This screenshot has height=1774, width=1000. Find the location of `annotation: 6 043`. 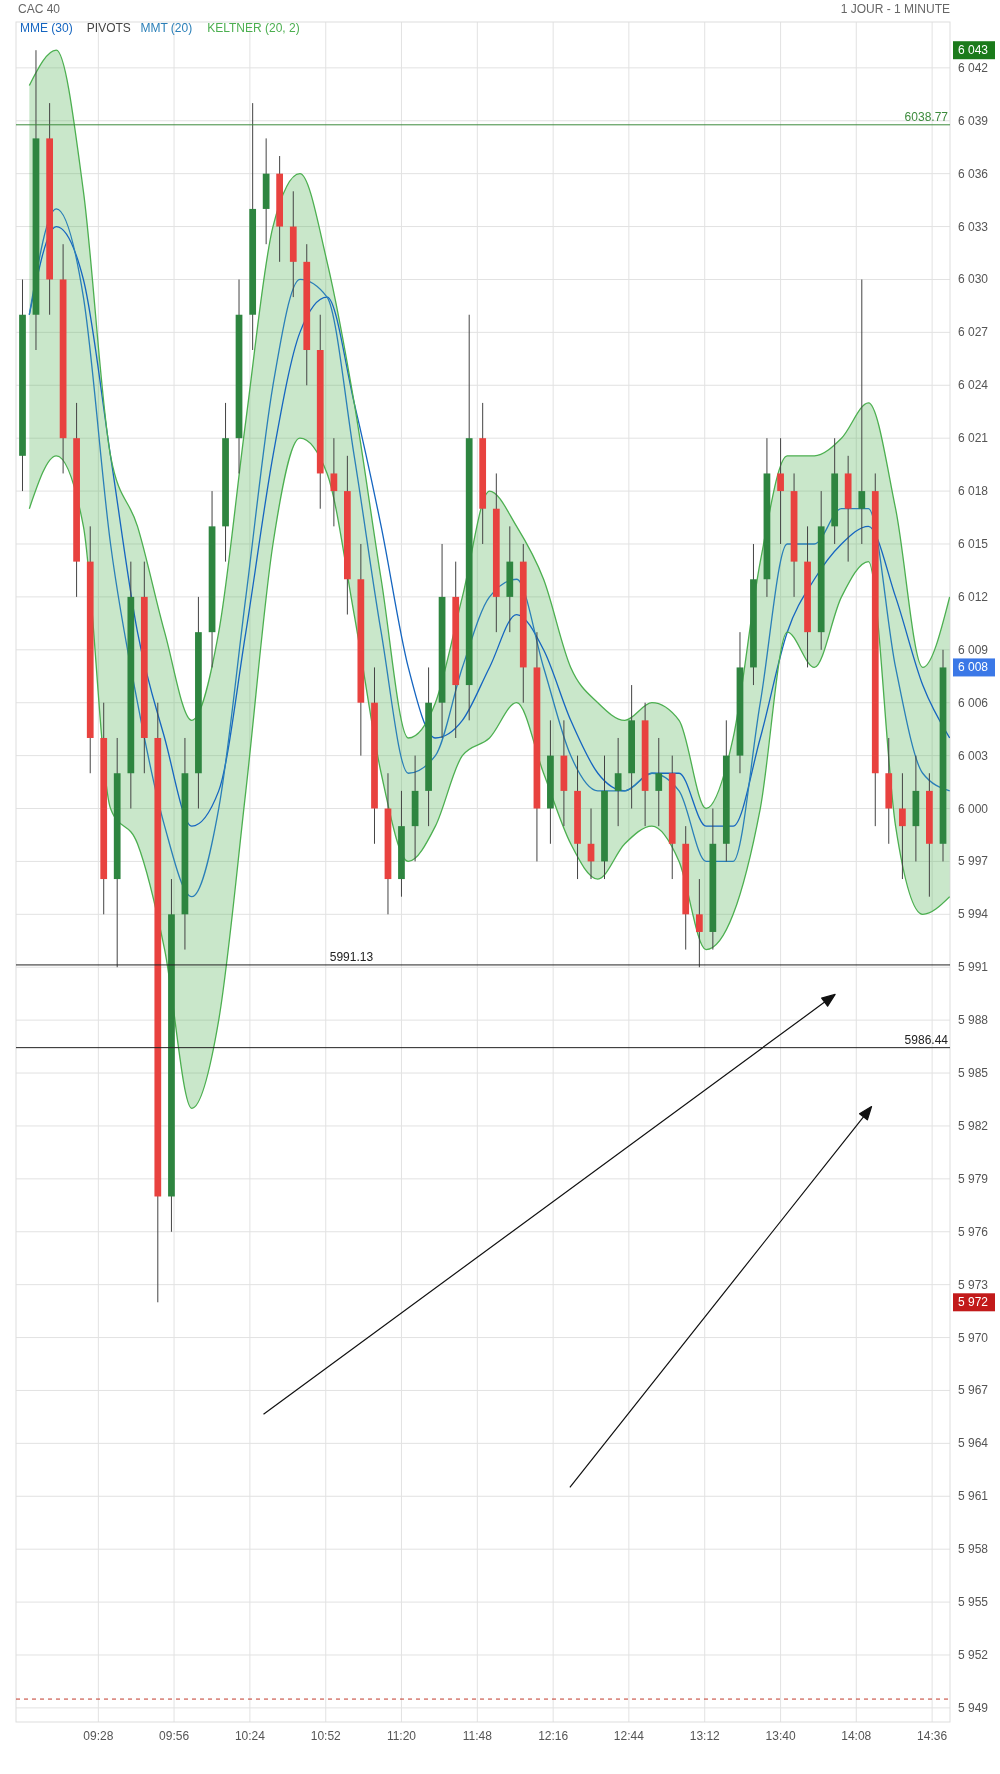

annotation: 6 043 is located at coordinates (973, 50).